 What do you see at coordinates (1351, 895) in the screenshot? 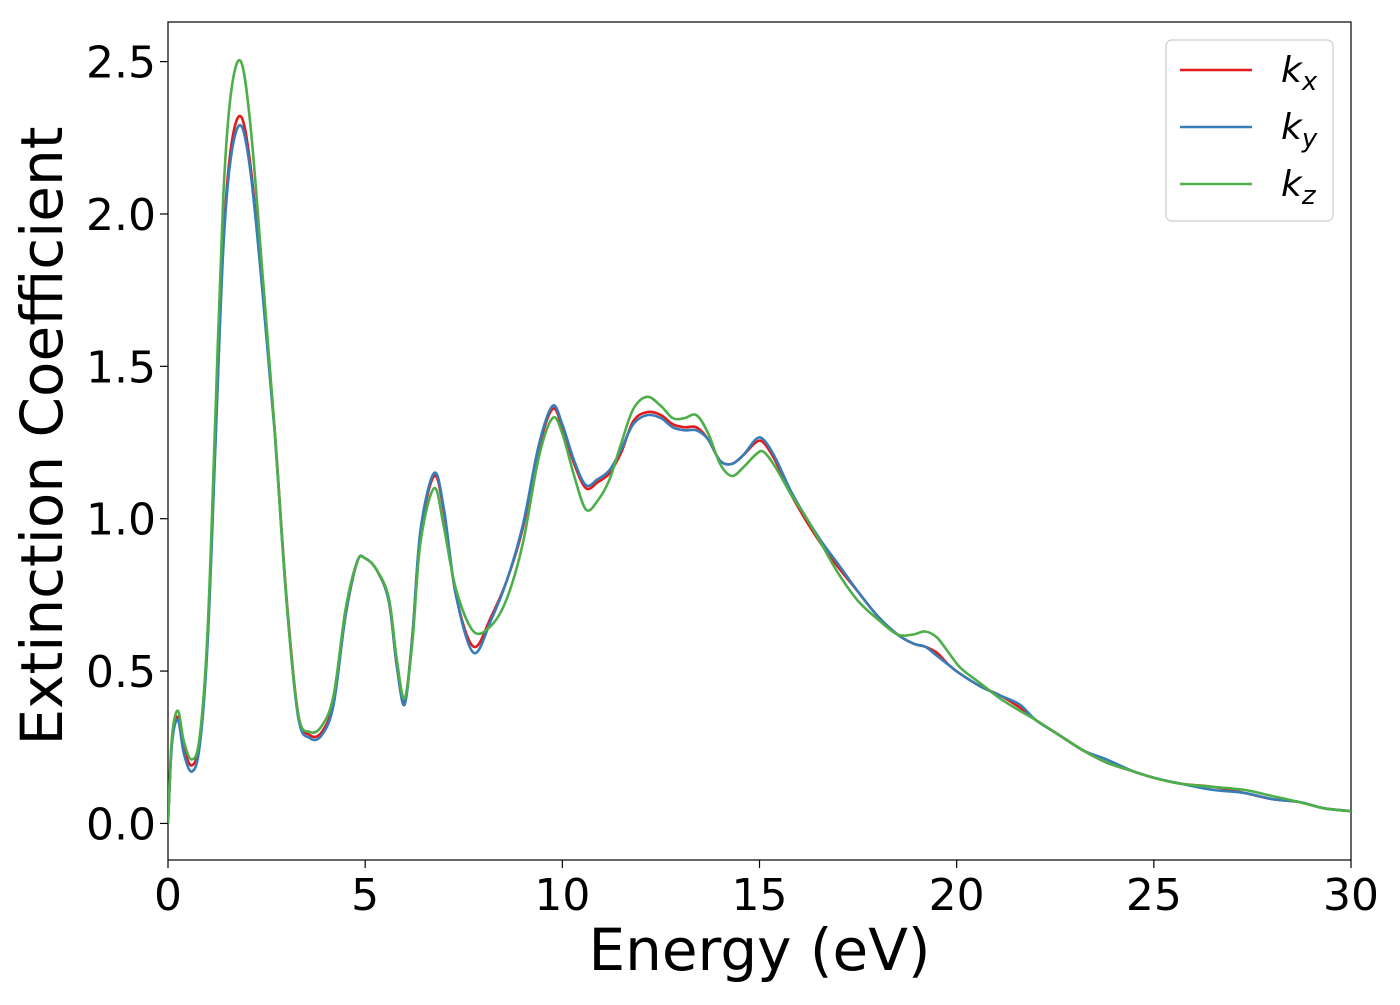
I see `x-tick-label: 30` at bounding box center [1351, 895].